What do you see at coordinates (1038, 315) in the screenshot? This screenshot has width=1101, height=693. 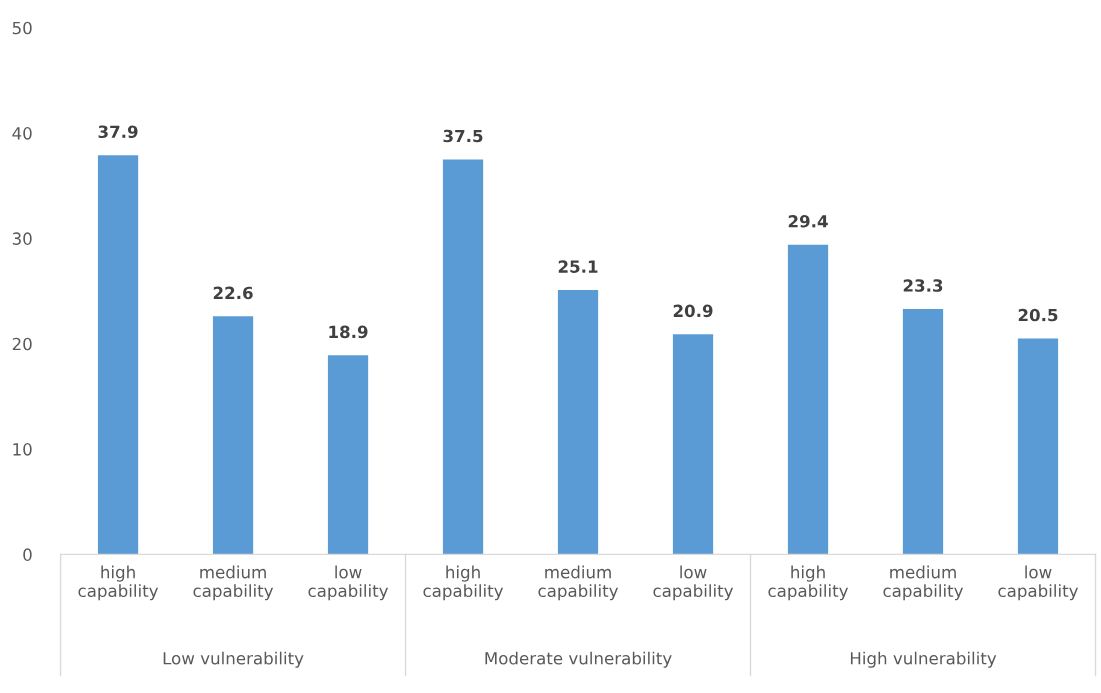 I see `data-label: 20.5` at bounding box center [1038, 315].